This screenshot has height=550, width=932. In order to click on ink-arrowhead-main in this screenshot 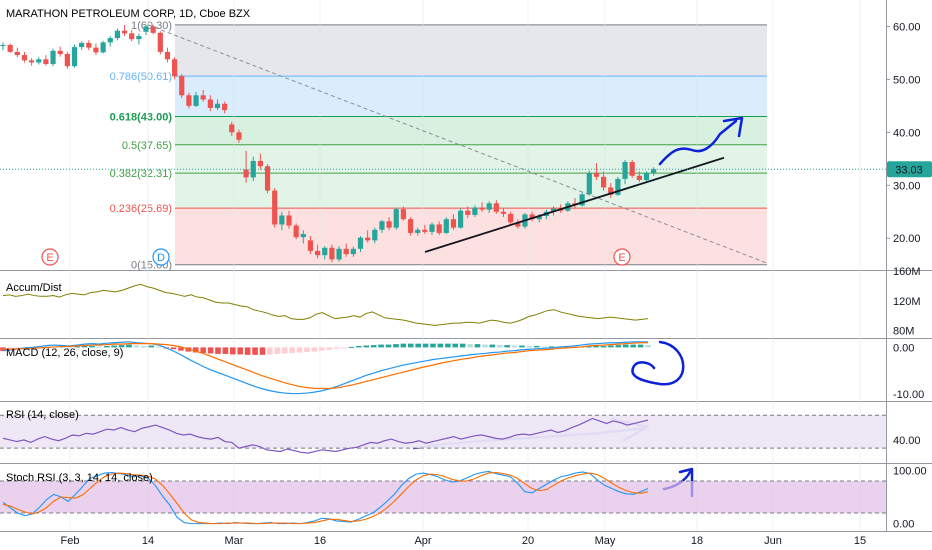, I will do `click(733, 127)`.